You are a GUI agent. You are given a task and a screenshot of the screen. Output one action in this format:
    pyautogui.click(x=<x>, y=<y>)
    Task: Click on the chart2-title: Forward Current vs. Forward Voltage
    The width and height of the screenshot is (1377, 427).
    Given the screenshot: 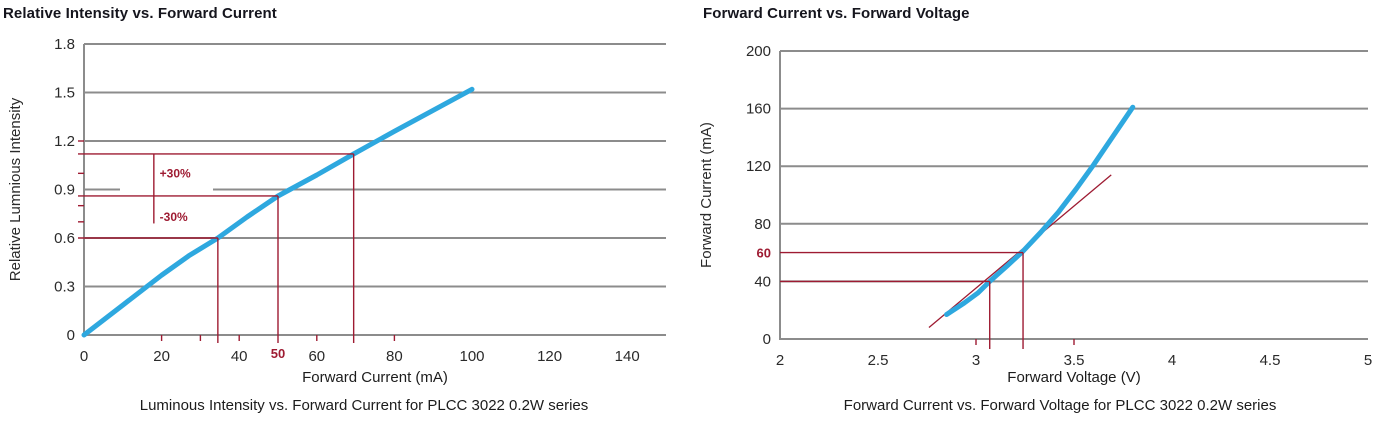 What is the action you would take?
    pyautogui.click(x=836, y=13)
    